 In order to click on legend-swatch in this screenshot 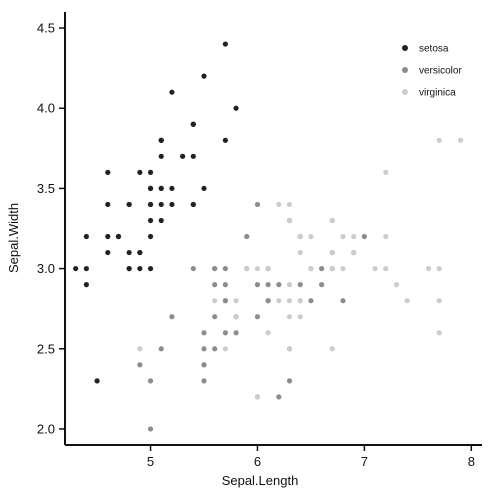, I will do `click(405, 92)`.